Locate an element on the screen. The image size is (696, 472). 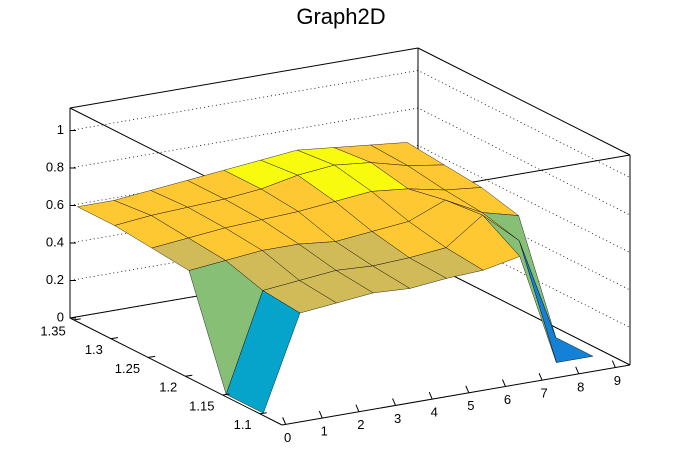
y-tick-label: 1.15 is located at coordinates (201, 405).